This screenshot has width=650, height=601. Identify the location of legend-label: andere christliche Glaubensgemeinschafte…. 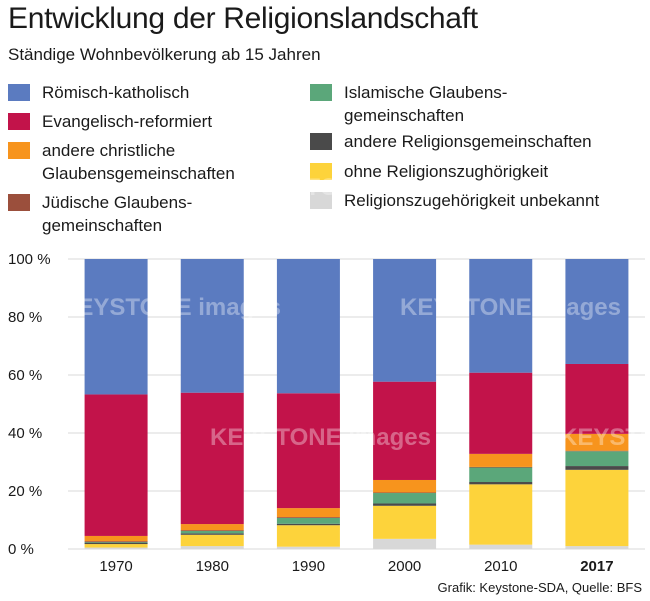
(138, 162).